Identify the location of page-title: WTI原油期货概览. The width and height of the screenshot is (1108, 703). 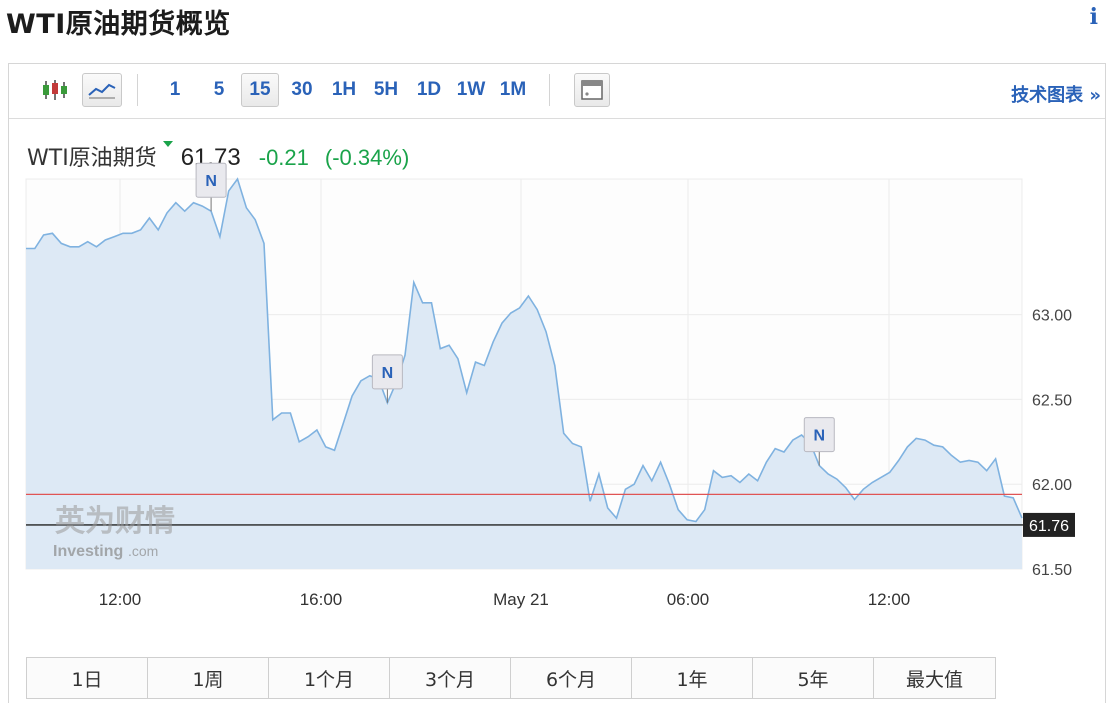
(118, 24).